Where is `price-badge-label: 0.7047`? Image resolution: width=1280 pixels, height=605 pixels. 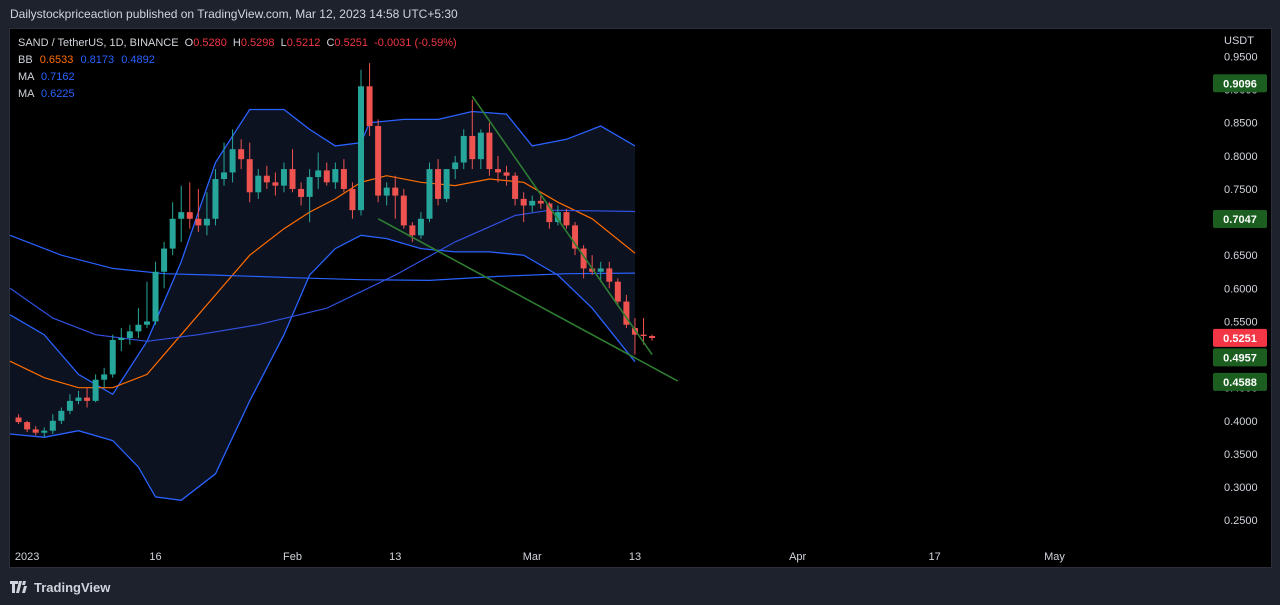
price-badge-label: 0.7047 is located at coordinates (1240, 220).